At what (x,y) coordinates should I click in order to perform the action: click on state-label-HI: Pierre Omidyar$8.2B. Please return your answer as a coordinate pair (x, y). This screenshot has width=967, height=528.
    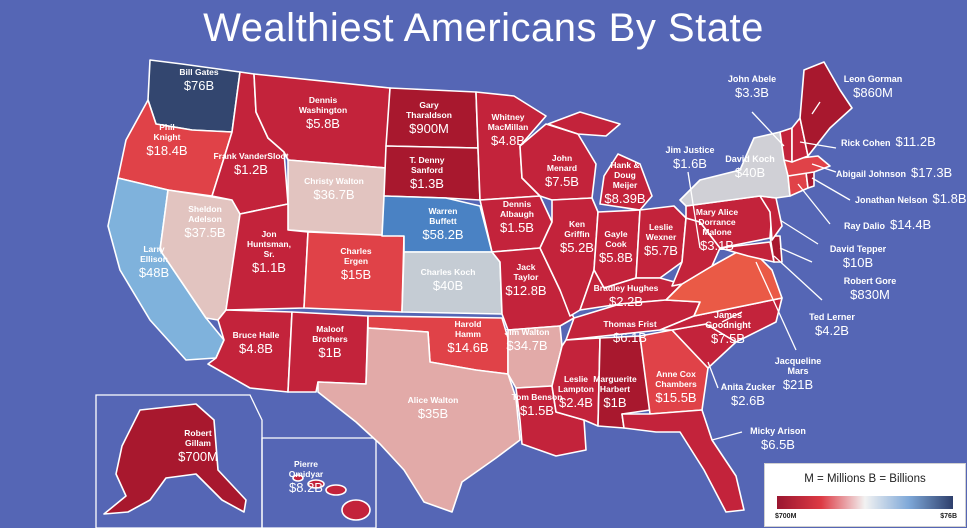
    Looking at the image, I should click on (306, 477).